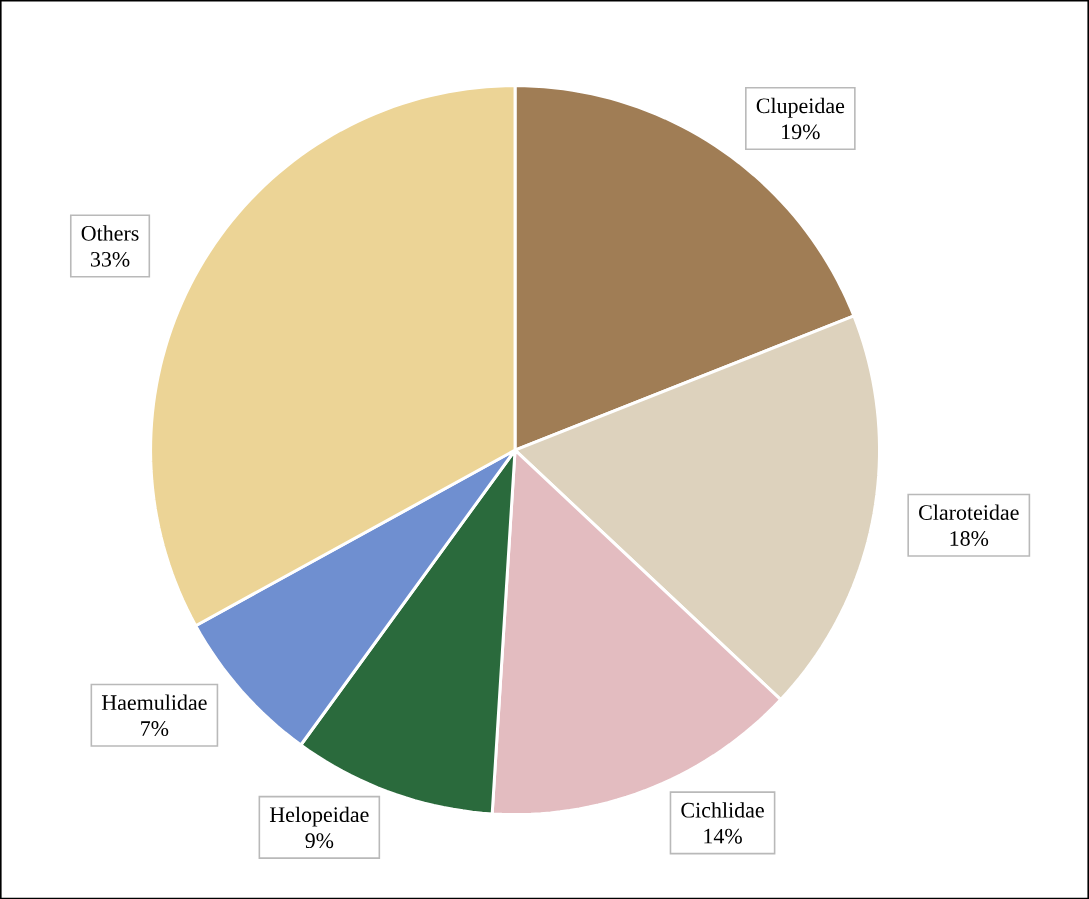  I want to click on slice-label: Helopeidae, so click(319, 816).